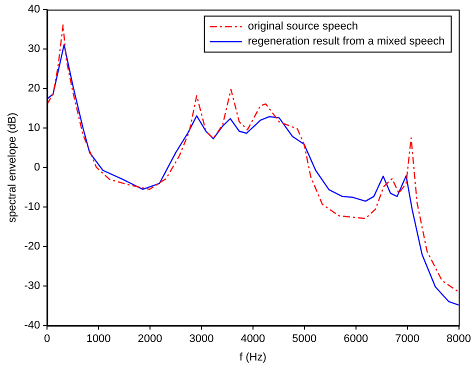  What do you see at coordinates (252, 357) in the screenshot?
I see `x-axis-title: f (Hz)` at bounding box center [252, 357].